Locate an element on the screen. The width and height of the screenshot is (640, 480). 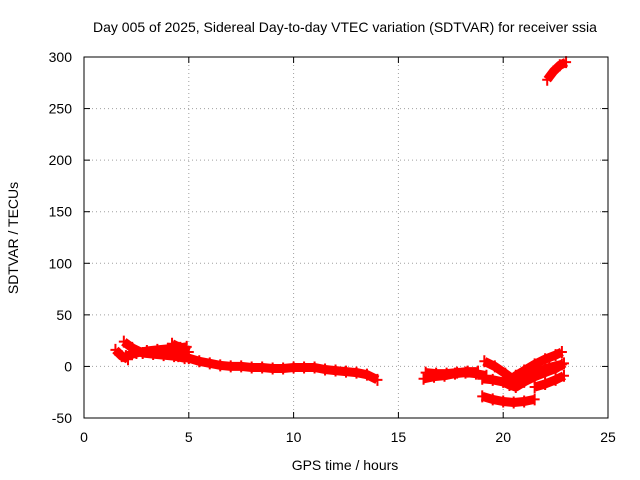
x-tick-label: 0 is located at coordinates (84, 437).